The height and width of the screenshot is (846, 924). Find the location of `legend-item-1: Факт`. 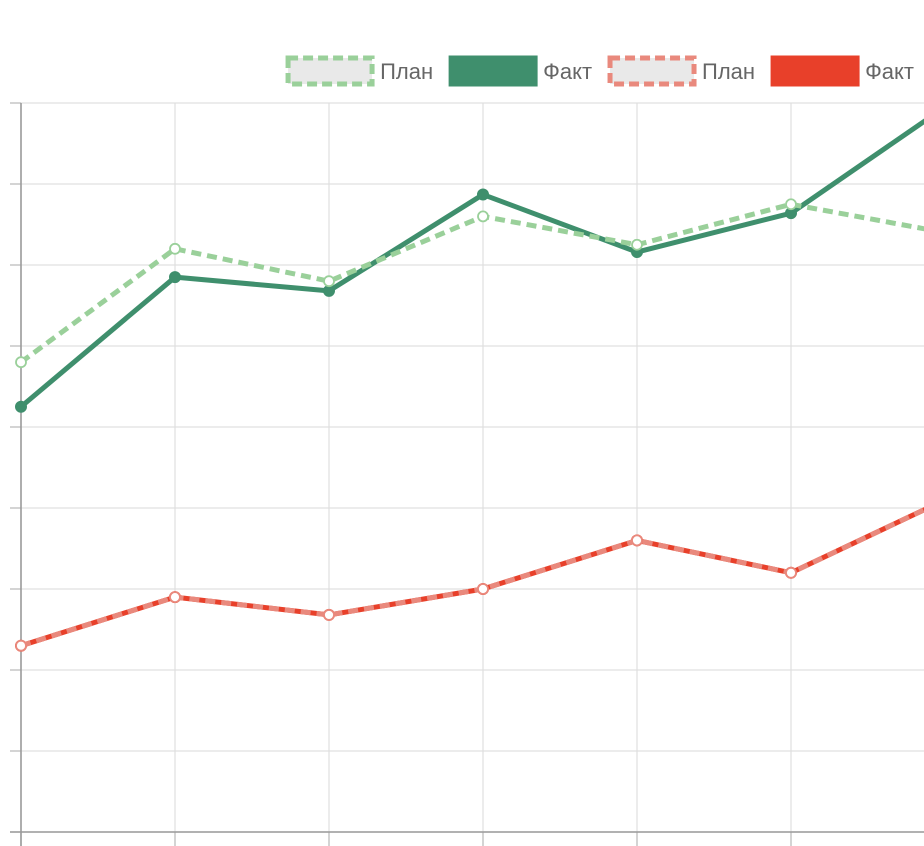

legend-item-1: Факт is located at coordinates (520, 71).